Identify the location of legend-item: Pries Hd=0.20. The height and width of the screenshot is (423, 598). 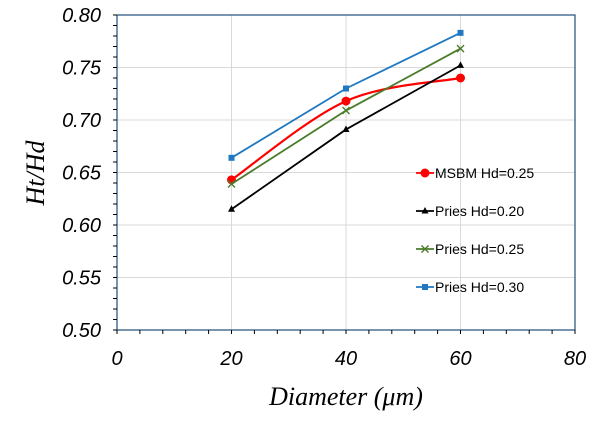
(470, 211).